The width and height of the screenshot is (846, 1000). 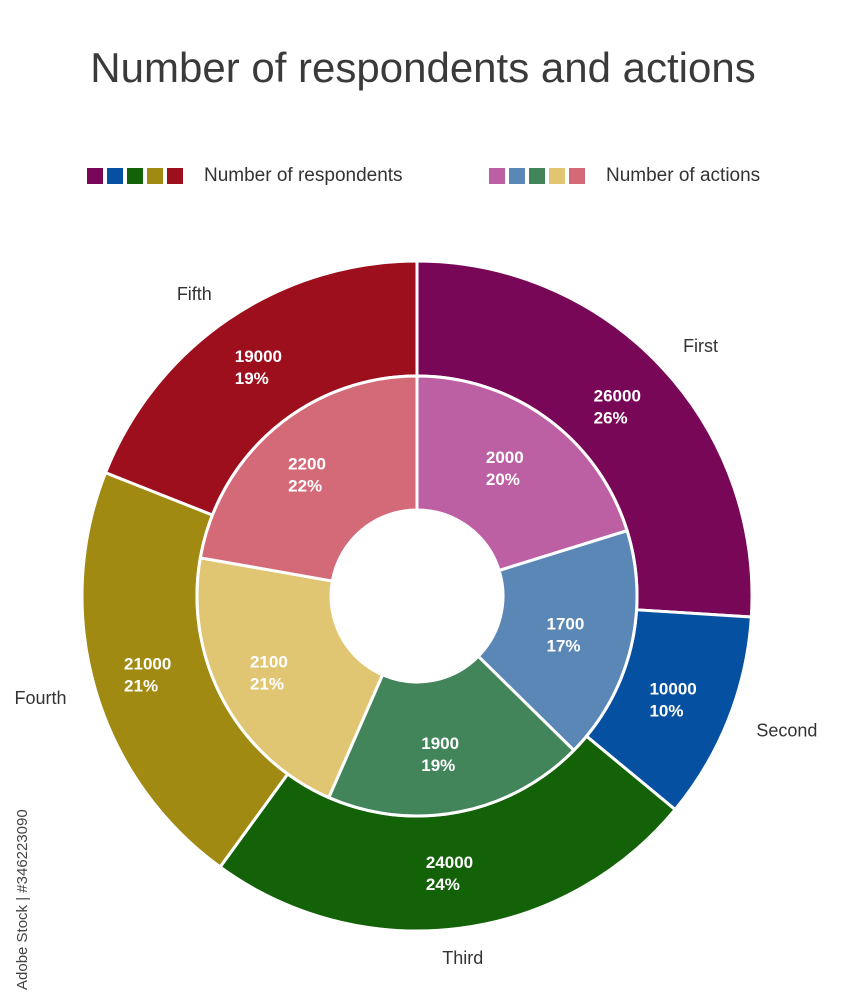 What do you see at coordinates (194, 294) in the screenshot?
I see `category-label-fifth: Fifth` at bounding box center [194, 294].